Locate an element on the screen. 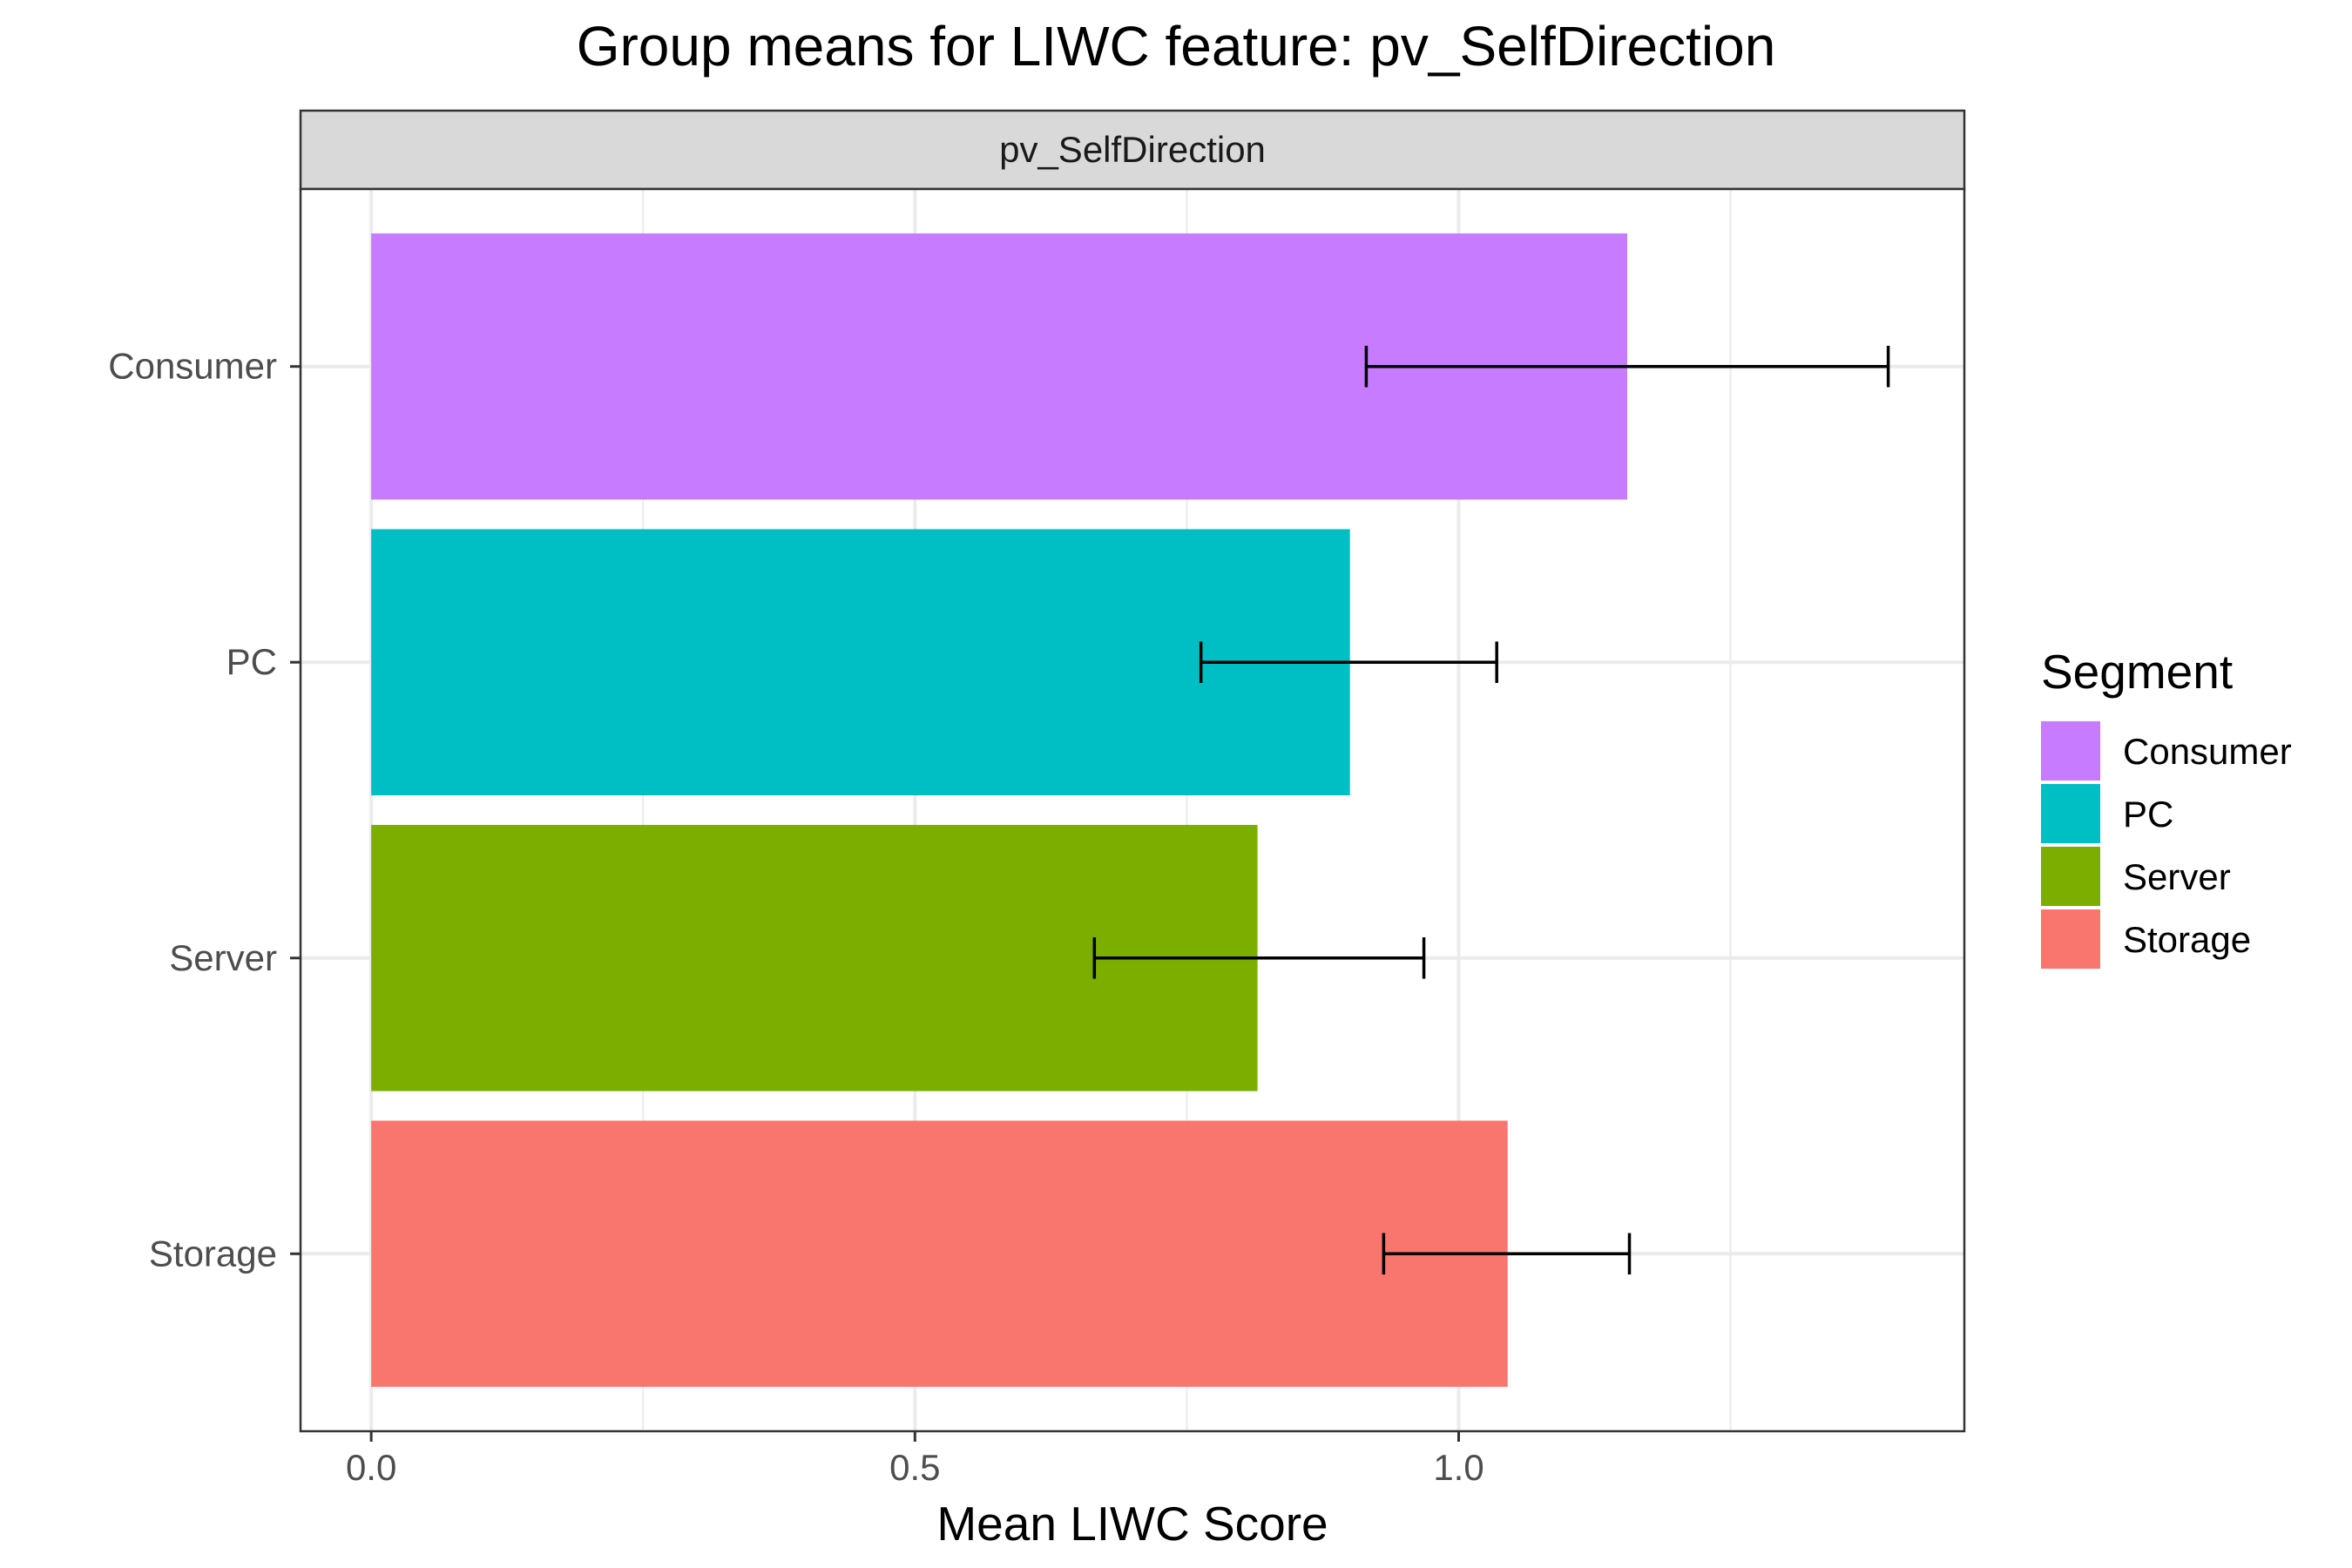 This screenshot has height=1568, width=2352. error-bar-consumer is located at coordinates (1627, 366).